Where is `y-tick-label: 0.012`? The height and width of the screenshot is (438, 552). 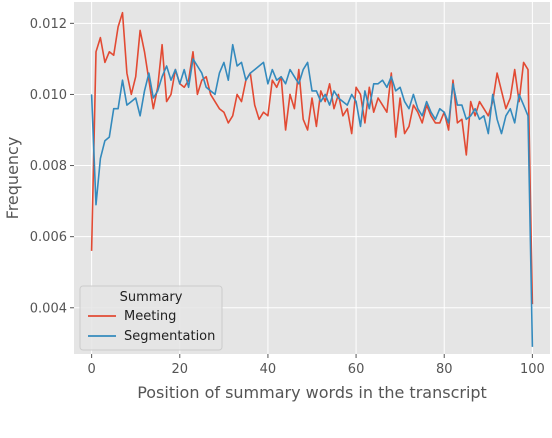
y-tick-label: 0.012 is located at coordinates (48, 24).